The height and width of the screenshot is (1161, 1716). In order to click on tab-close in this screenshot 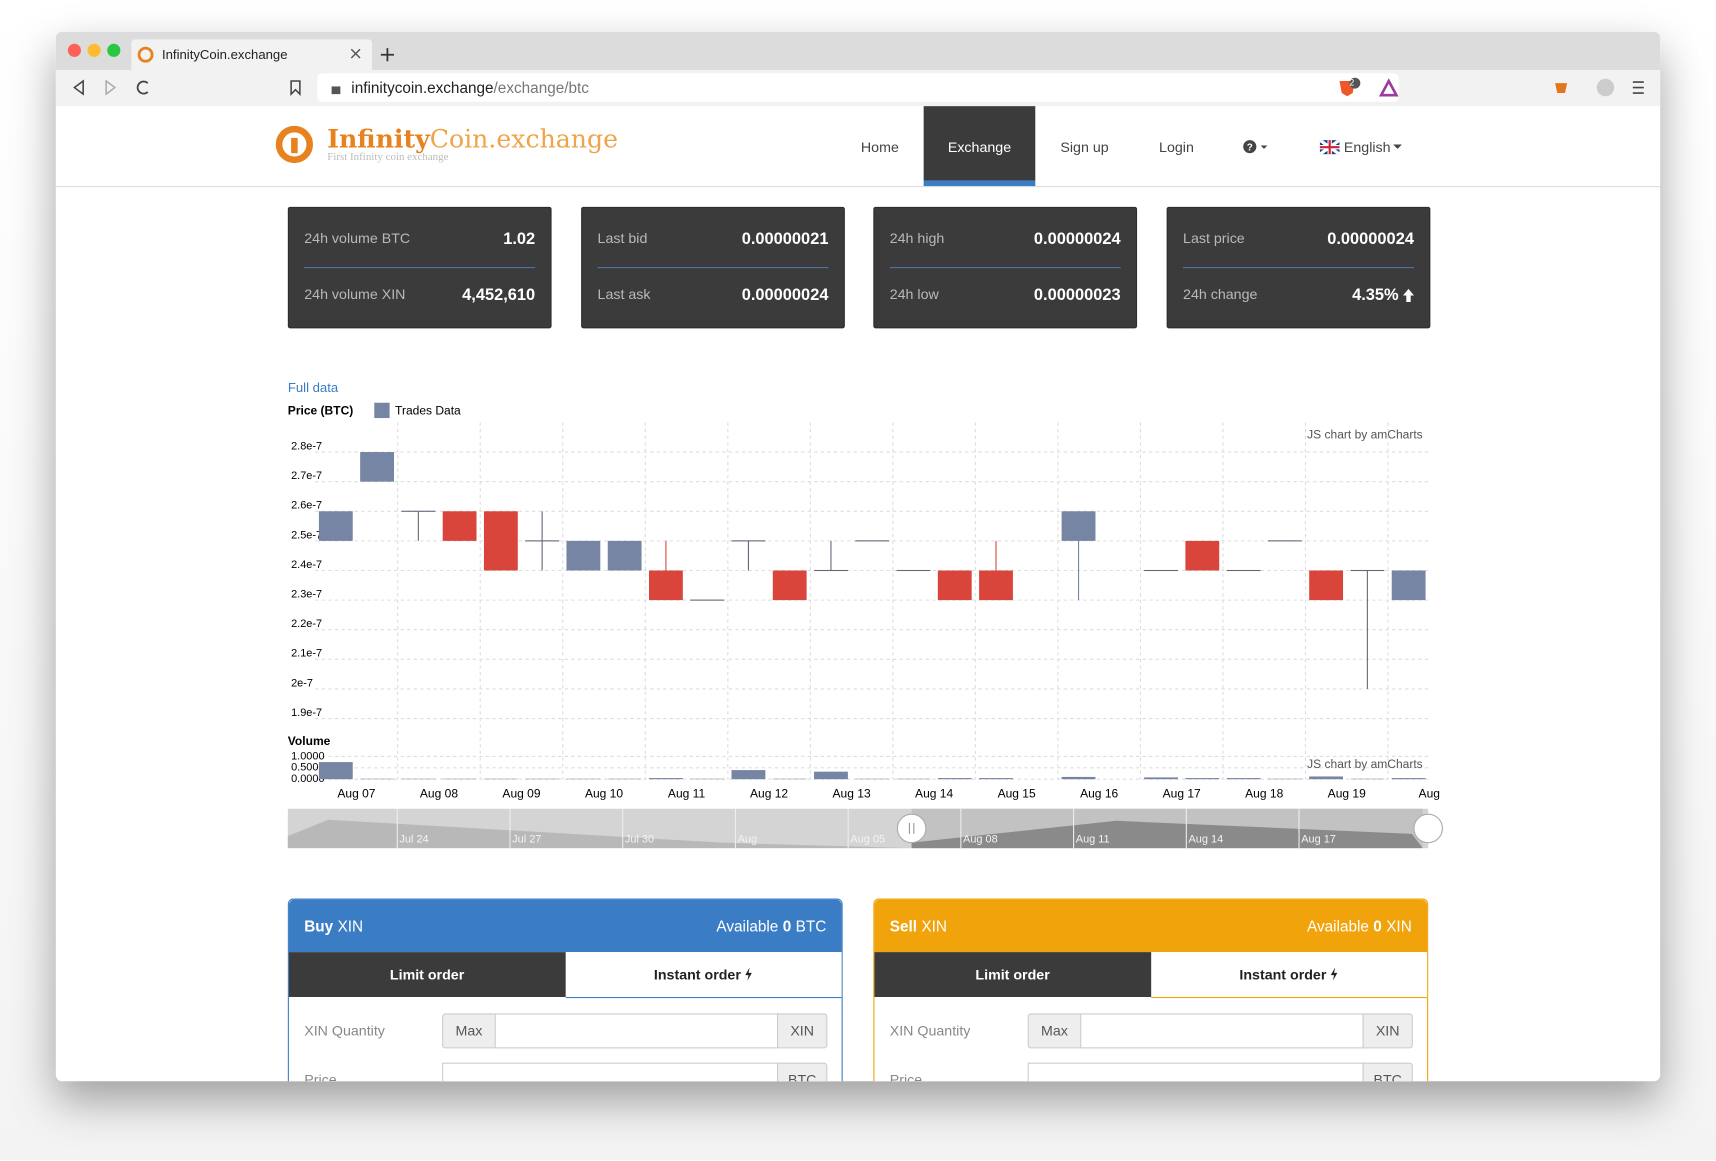, I will do `click(355, 53)`.